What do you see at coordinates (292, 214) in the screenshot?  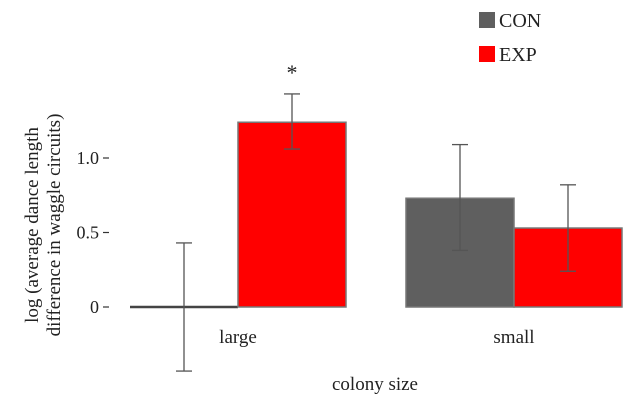 I see `bar-exp-large` at bounding box center [292, 214].